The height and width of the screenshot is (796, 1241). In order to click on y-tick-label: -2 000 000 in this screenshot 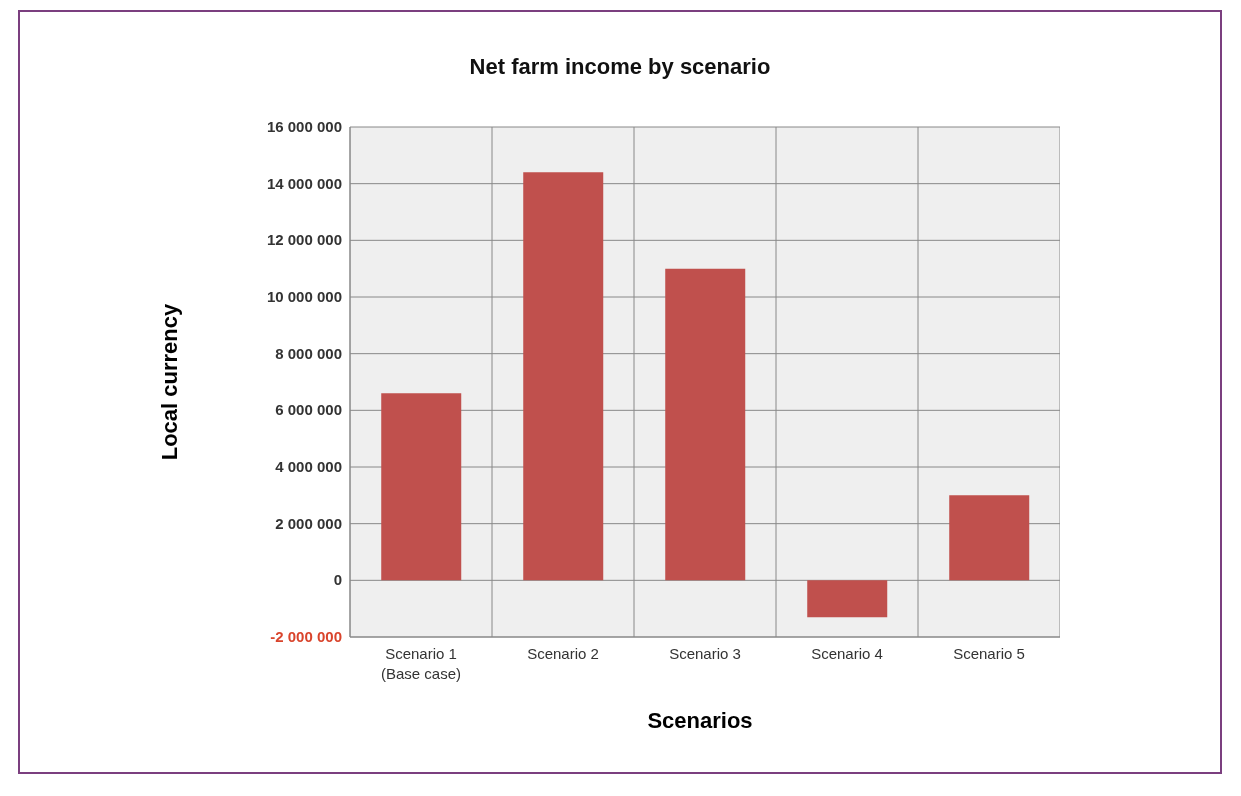, I will do `click(306, 636)`.